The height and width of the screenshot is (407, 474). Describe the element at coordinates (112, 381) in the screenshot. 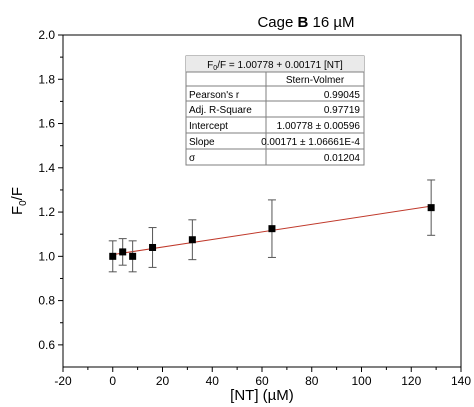

I see `x-tick-label: 0` at that location.